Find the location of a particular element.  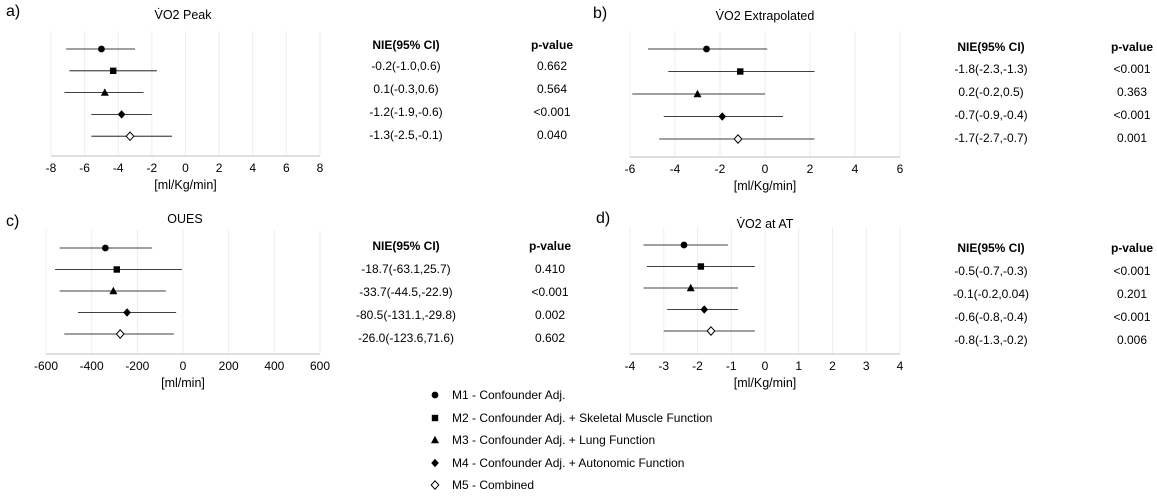

nie-value: -1.8(-2.3,-1.3) is located at coordinates (990, 69).